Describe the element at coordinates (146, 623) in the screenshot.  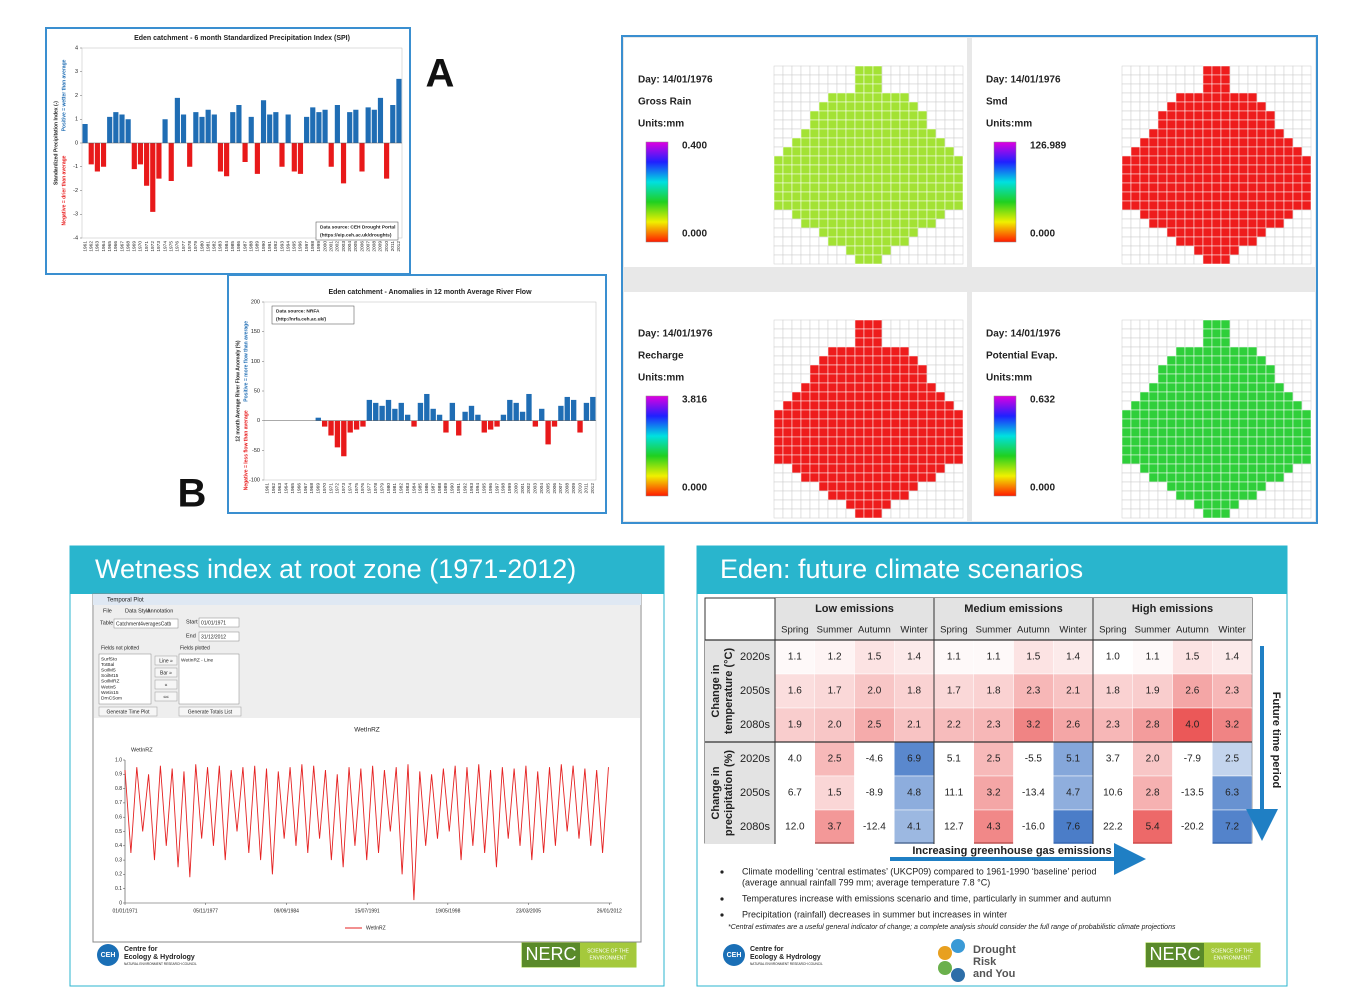
I see `dropdown` at that location.